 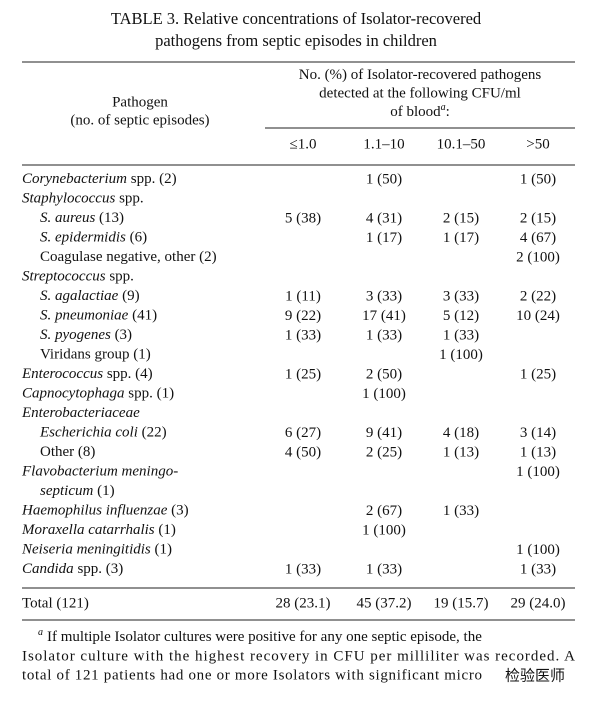 I want to click on cell: 2 (67), so click(x=384, y=511).